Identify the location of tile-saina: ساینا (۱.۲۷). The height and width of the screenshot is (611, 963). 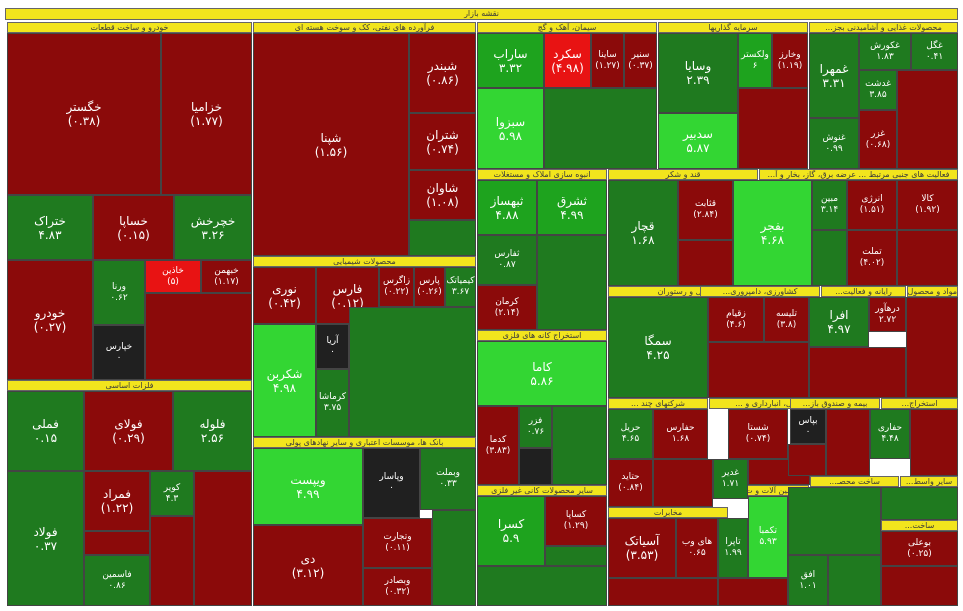
(607, 60).